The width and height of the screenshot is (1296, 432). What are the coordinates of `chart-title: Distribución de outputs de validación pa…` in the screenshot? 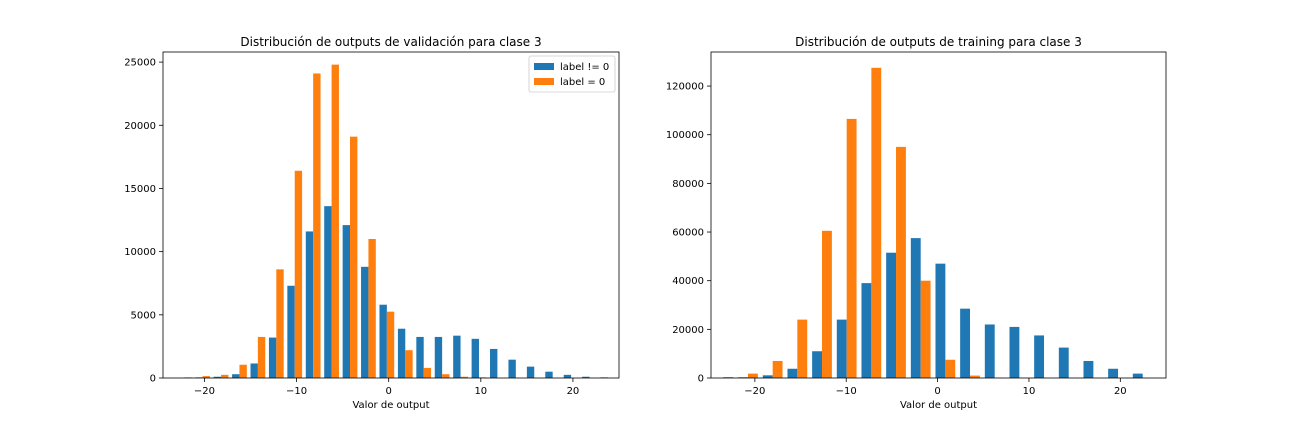 It's located at (390, 42).